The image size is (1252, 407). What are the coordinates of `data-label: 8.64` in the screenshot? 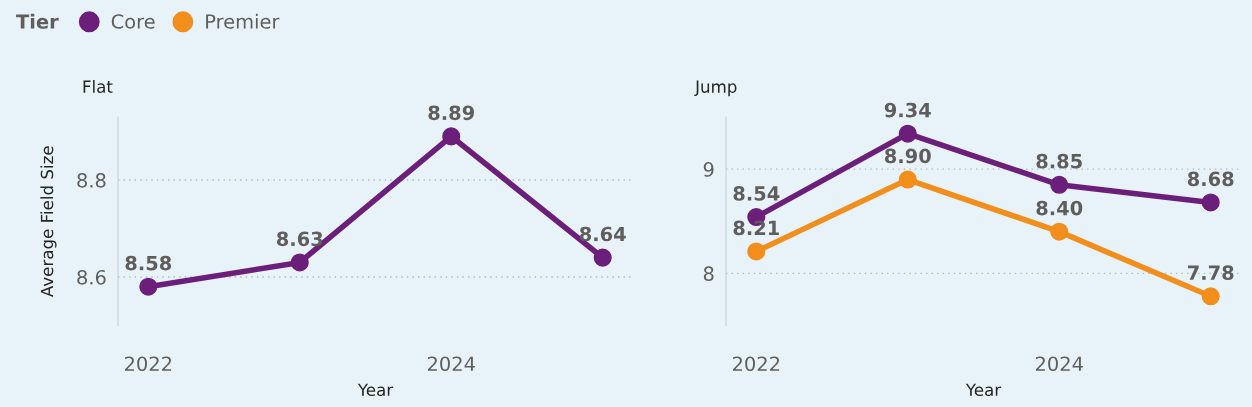 It's located at (602, 234).